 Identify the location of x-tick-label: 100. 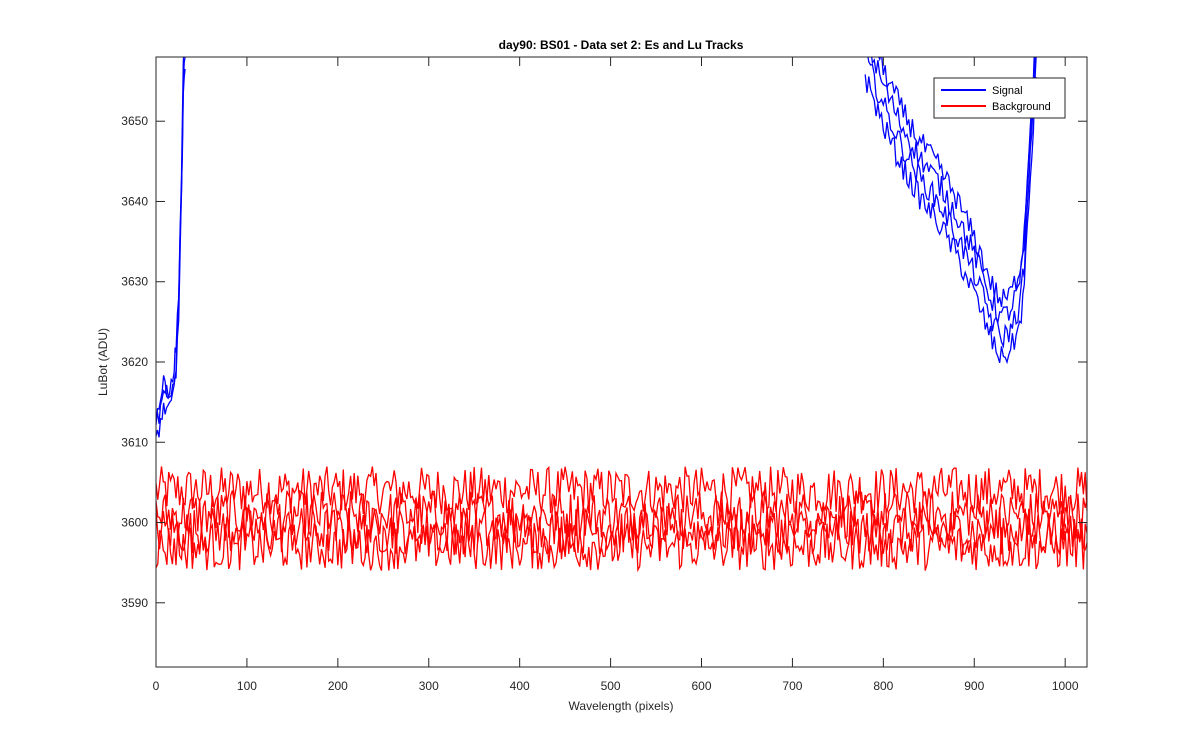
(247, 686).